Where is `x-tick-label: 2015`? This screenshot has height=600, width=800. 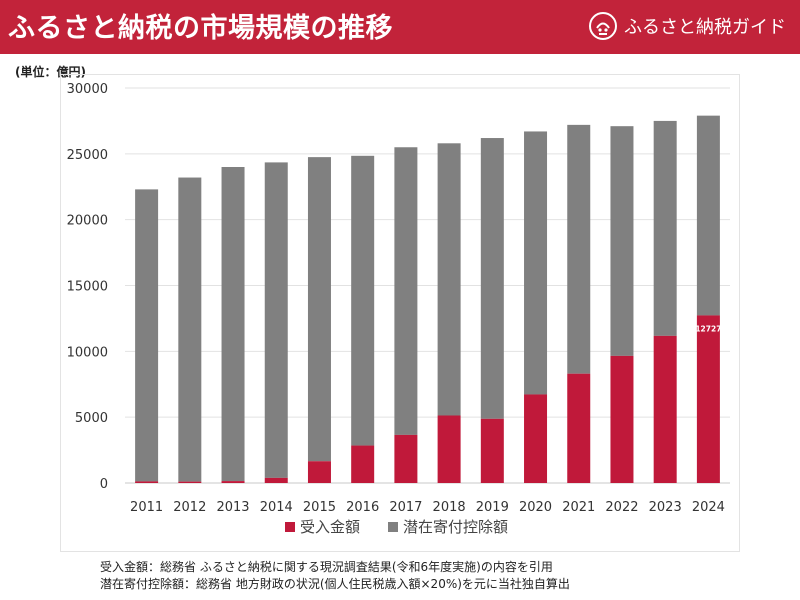 x-tick-label: 2015 is located at coordinates (319, 507).